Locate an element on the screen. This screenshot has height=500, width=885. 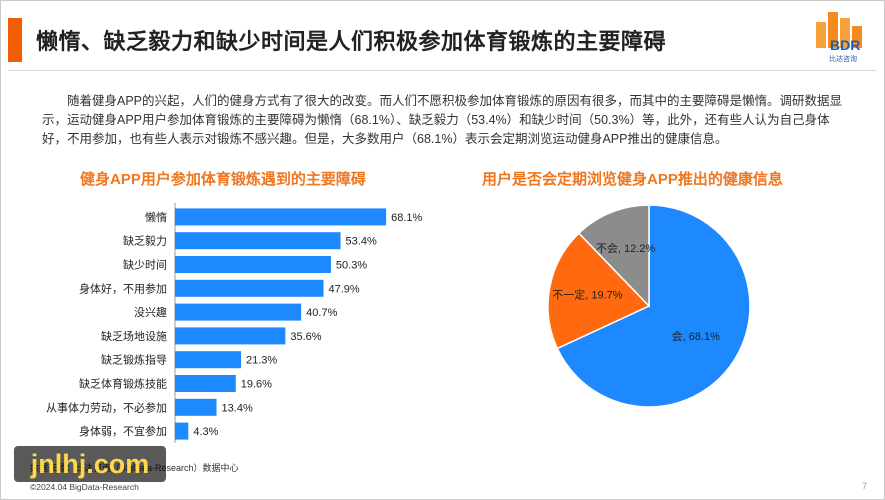
slide-title: 懒惰、缺乏毅力和缺少时间是人们积极参加体育锻炼的主要障碍 is located at coordinates (351, 41).